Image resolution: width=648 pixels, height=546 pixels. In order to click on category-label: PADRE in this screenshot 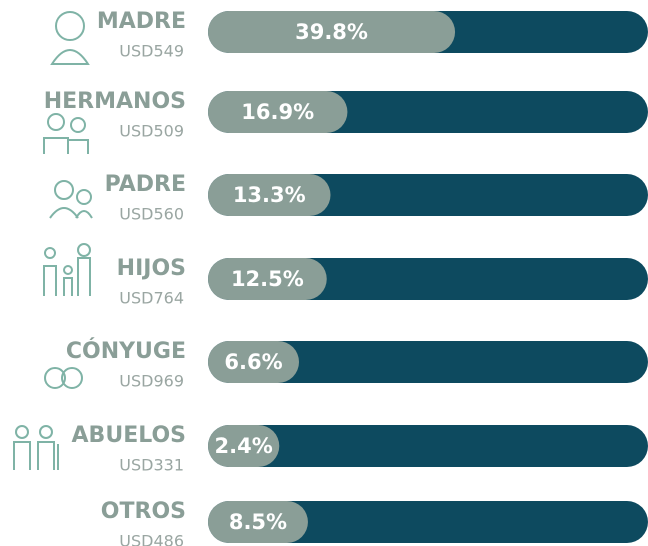, I will do `click(145, 184)`.